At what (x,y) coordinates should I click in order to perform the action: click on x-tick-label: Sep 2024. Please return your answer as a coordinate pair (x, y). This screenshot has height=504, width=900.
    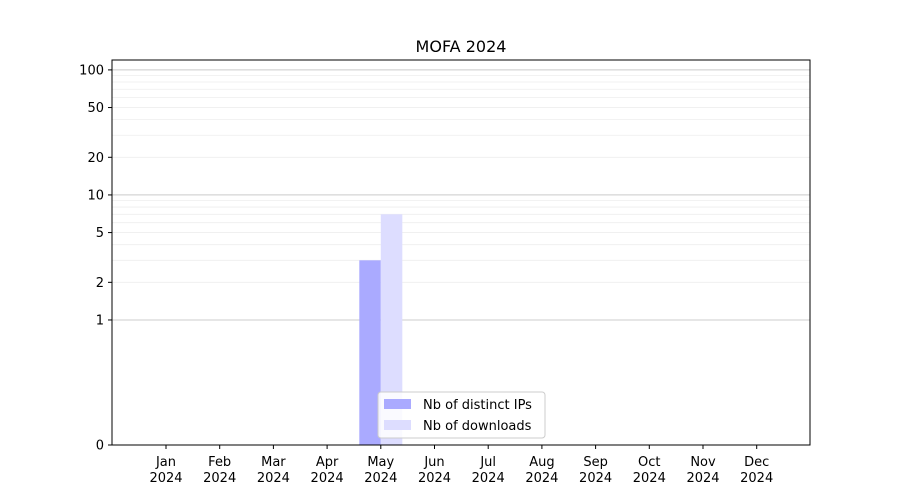
    Looking at the image, I should click on (595, 470).